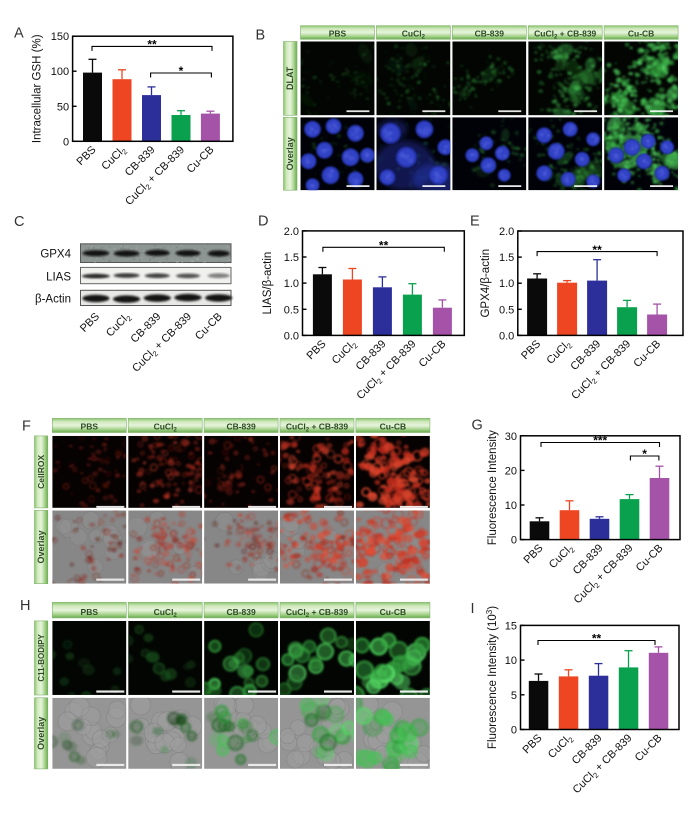 This screenshot has height=815, width=700. Describe the element at coordinates (475, 222) in the screenshot. I see `svg-text: E` at that location.